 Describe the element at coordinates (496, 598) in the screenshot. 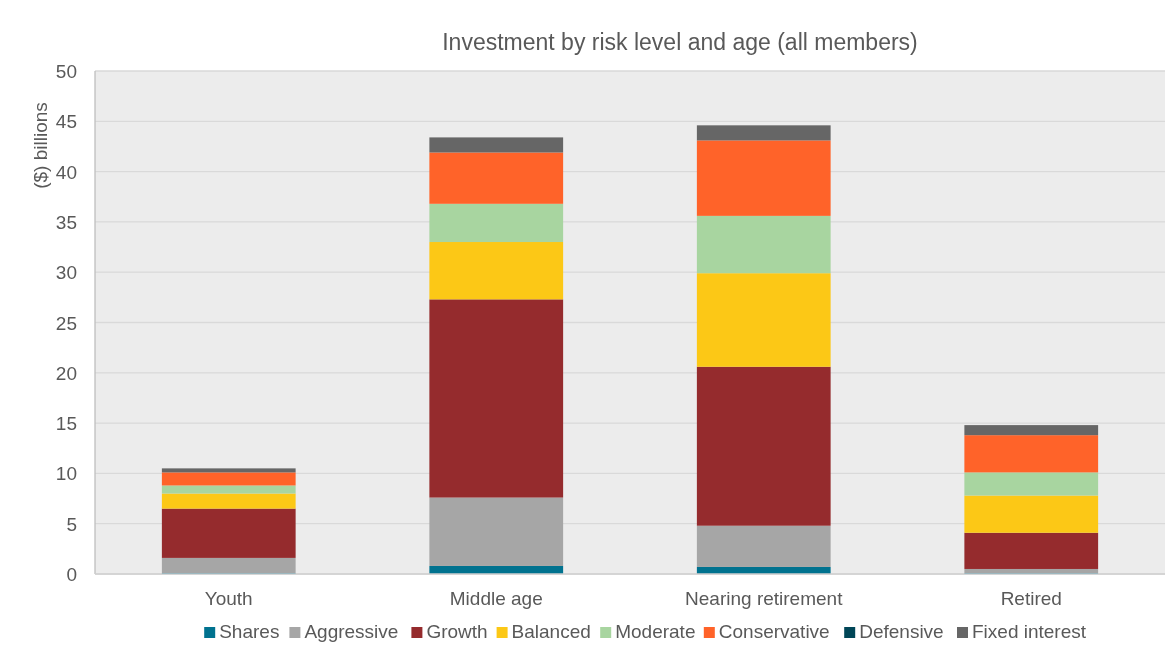

I see `x-tick-label: Middle age` at that location.